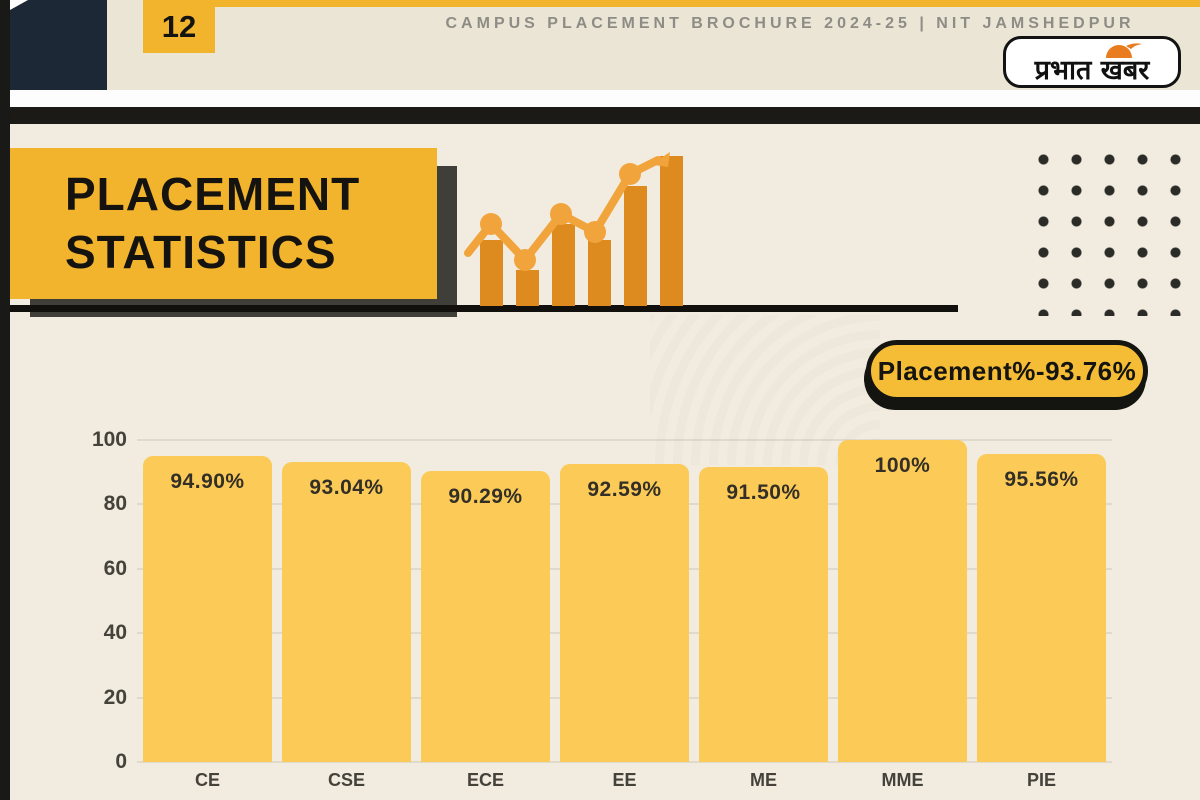  I want to click on left-edge-bar, so click(5, 400).